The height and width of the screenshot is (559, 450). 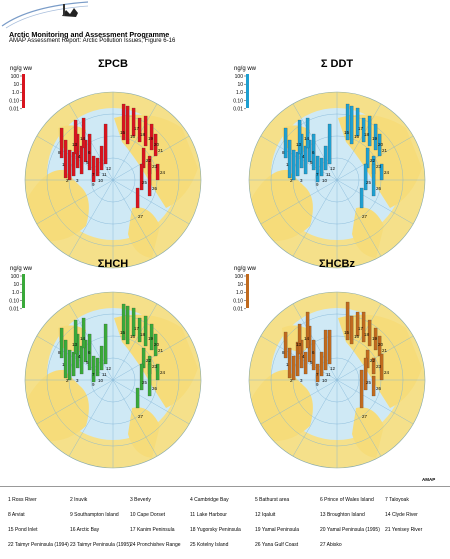 What do you see at coordinates (152, 530) in the screenshot?
I see `legend-item: 17 Kanim Peninsula` at bounding box center [152, 530].